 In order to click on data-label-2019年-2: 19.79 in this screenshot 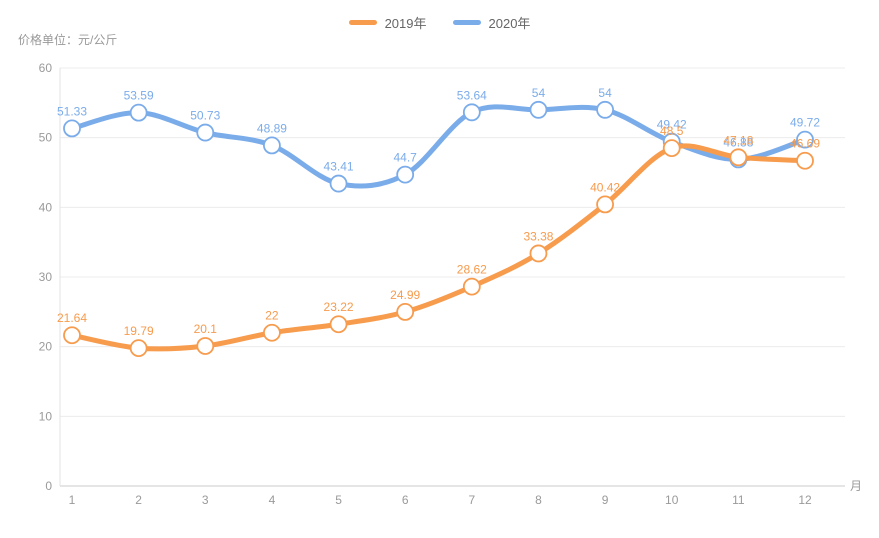, I will do `click(139, 331)`.